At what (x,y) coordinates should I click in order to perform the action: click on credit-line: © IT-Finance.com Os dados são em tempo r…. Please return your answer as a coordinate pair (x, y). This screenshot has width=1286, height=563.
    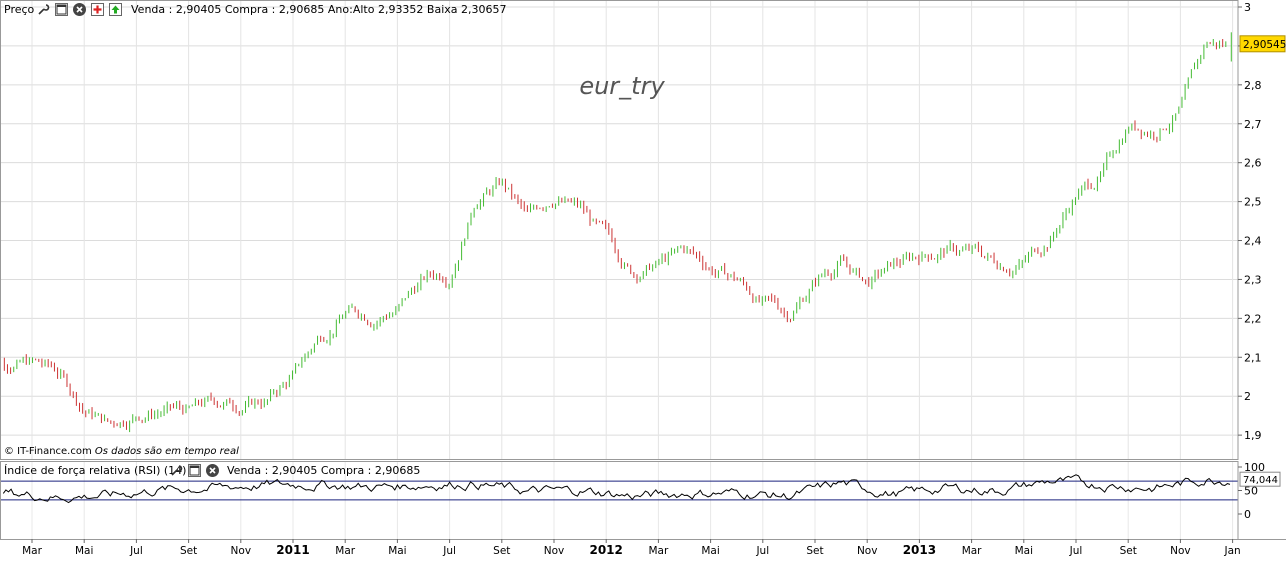
    Looking at the image, I should click on (121, 451).